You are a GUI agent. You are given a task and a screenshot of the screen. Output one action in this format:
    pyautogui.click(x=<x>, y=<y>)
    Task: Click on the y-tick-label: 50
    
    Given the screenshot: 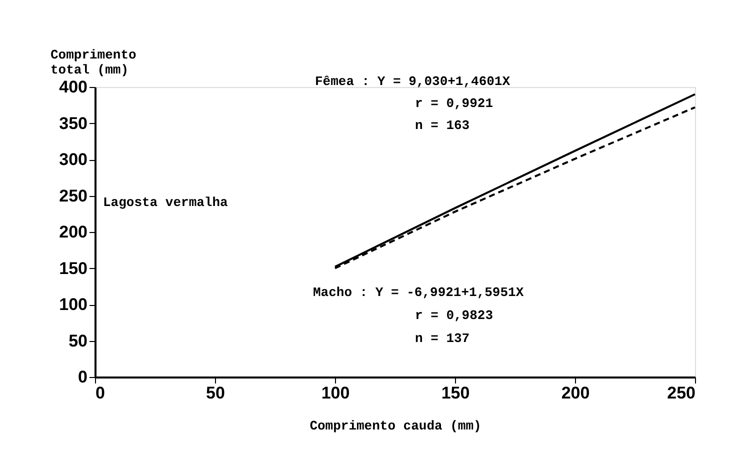 What is the action you would take?
    pyautogui.click(x=78, y=340)
    